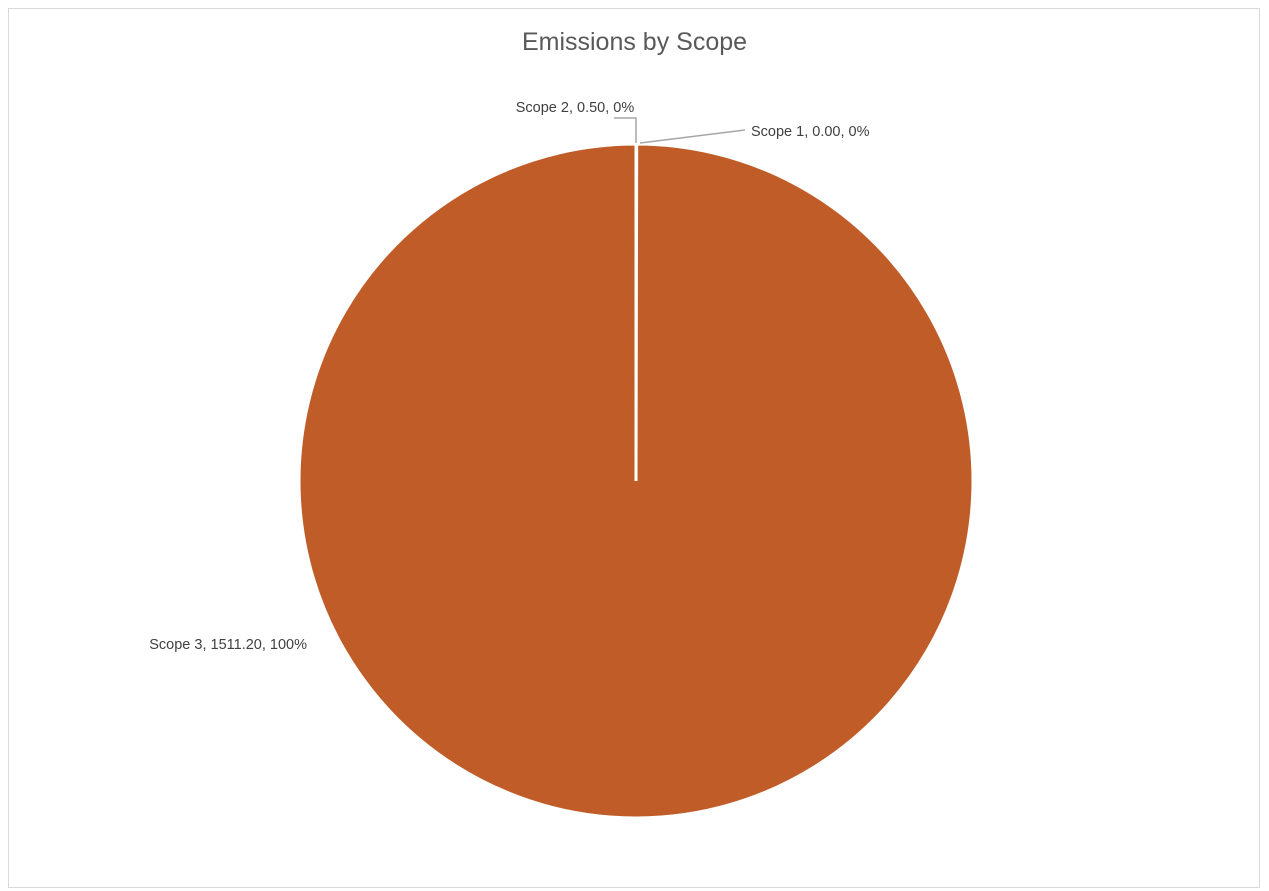  I want to click on data-label-scope-2: Scope 2, 0.50, 0%, so click(575, 108).